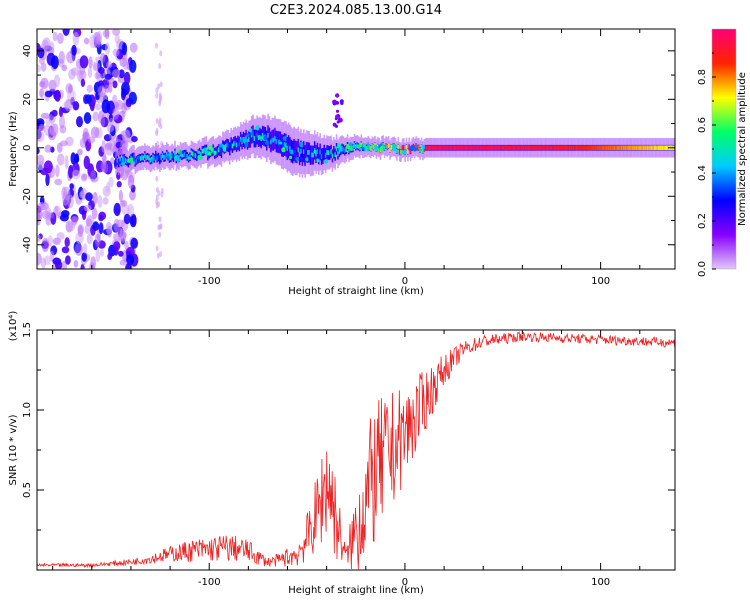 The image size is (750, 600). I want to click on x-tick-label: -100, so click(209, 281).